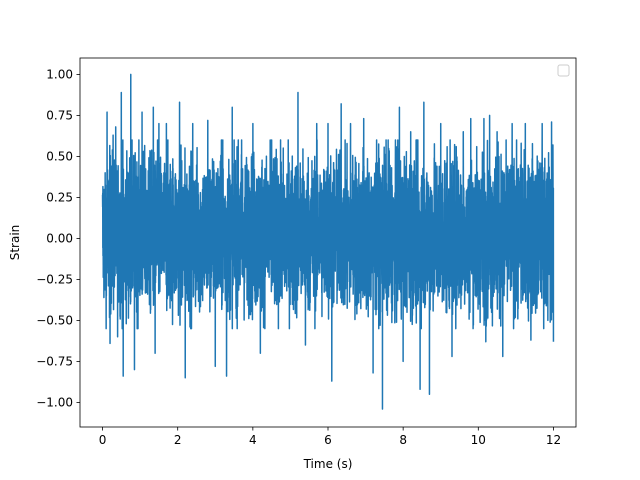 The image size is (640, 480). I want to click on y-tick-label: 0.75, so click(59, 116).